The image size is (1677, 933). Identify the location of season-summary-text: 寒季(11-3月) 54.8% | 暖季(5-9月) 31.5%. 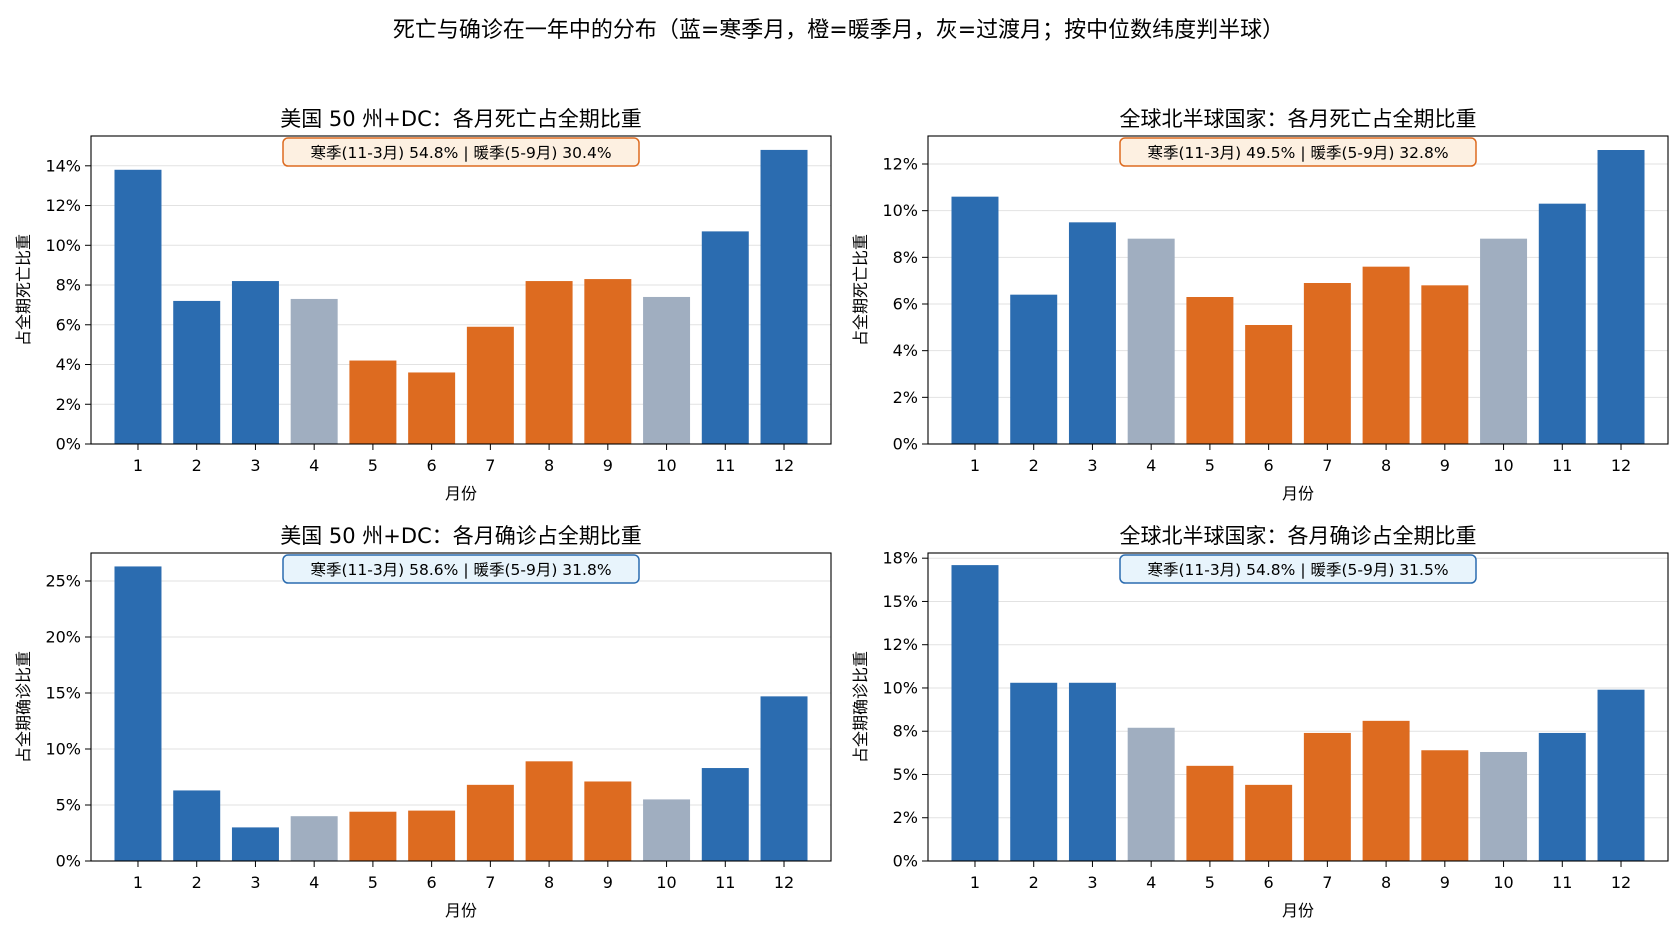
(1297, 569).